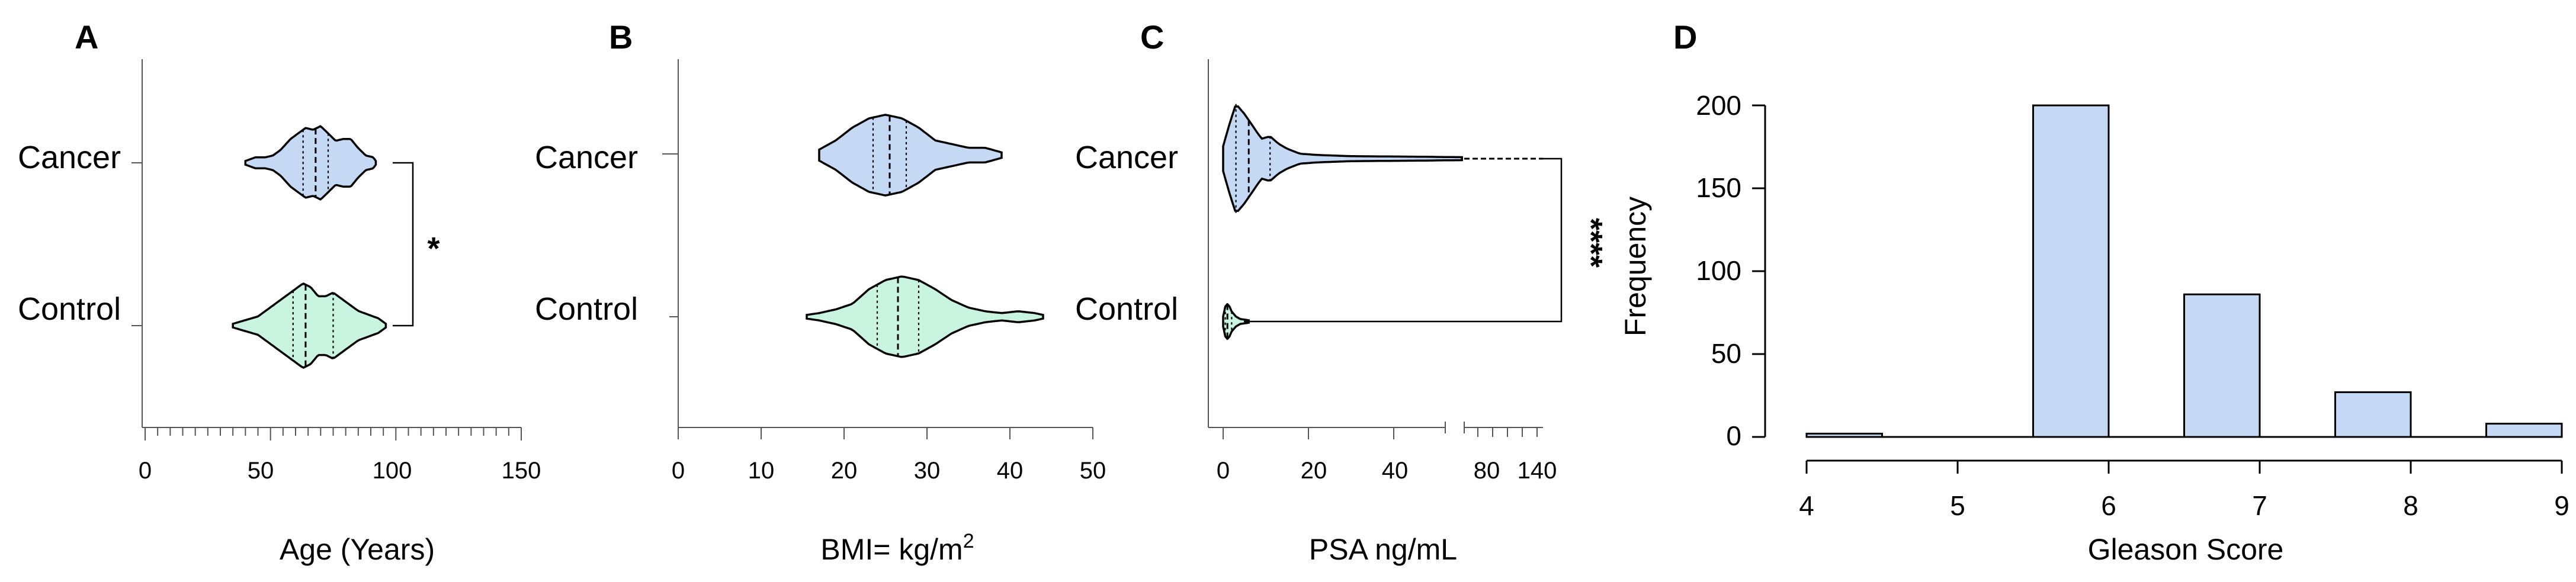  Describe the element at coordinates (2562, 505) in the screenshot. I see `panel-d-x-tick-label: 9` at that location.